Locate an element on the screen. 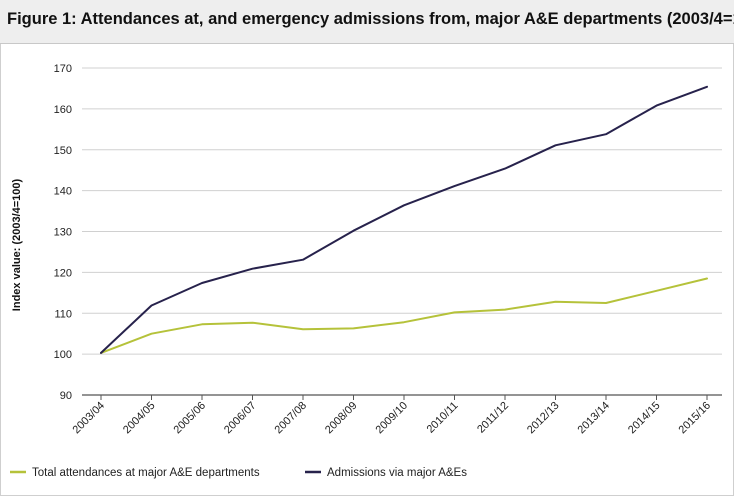 The width and height of the screenshot is (734, 496). x-tick-label: 2010/11 is located at coordinates (443, 418).